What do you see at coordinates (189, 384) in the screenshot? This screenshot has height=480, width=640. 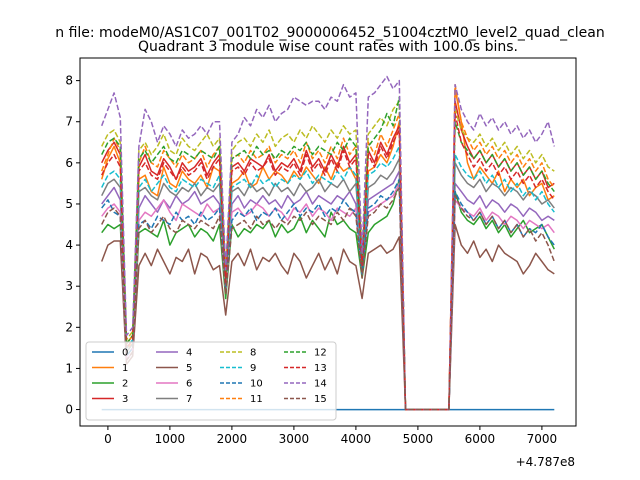 I see `legend-label: 6` at bounding box center [189, 384].